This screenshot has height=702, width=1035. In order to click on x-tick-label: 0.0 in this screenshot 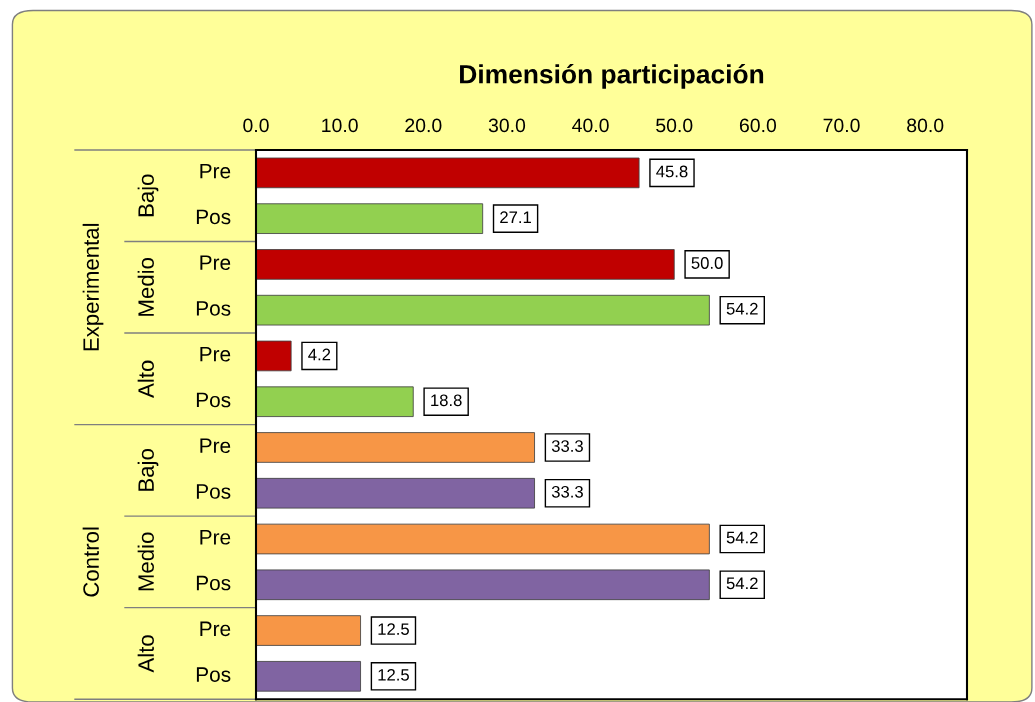, I will do `click(256, 125)`.